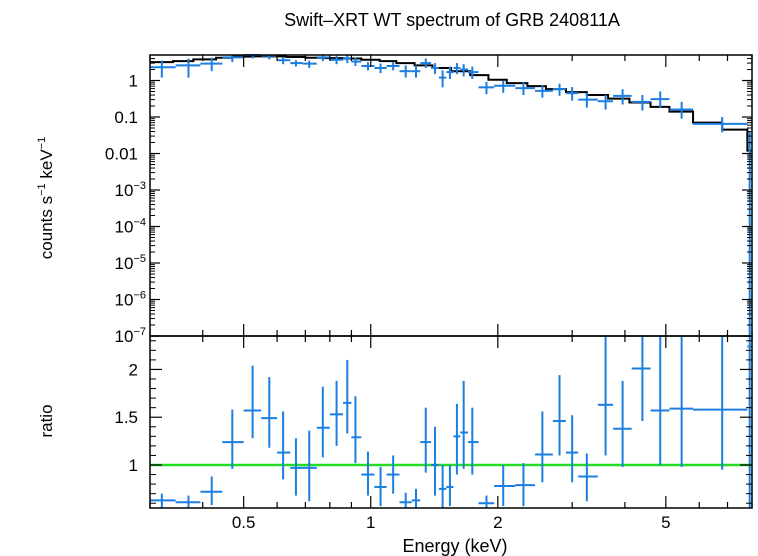  Describe the element at coordinates (126, 417) in the screenshot. I see `bottom-y-tick-label: 1.5` at that location.